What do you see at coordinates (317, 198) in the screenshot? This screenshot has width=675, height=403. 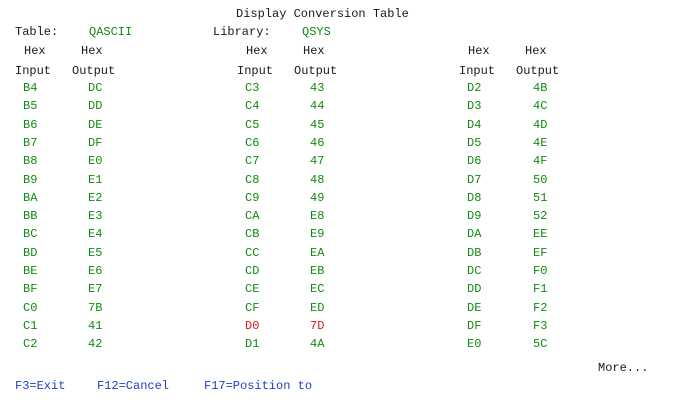 I see `hex-output-cell: 49` at bounding box center [317, 198].